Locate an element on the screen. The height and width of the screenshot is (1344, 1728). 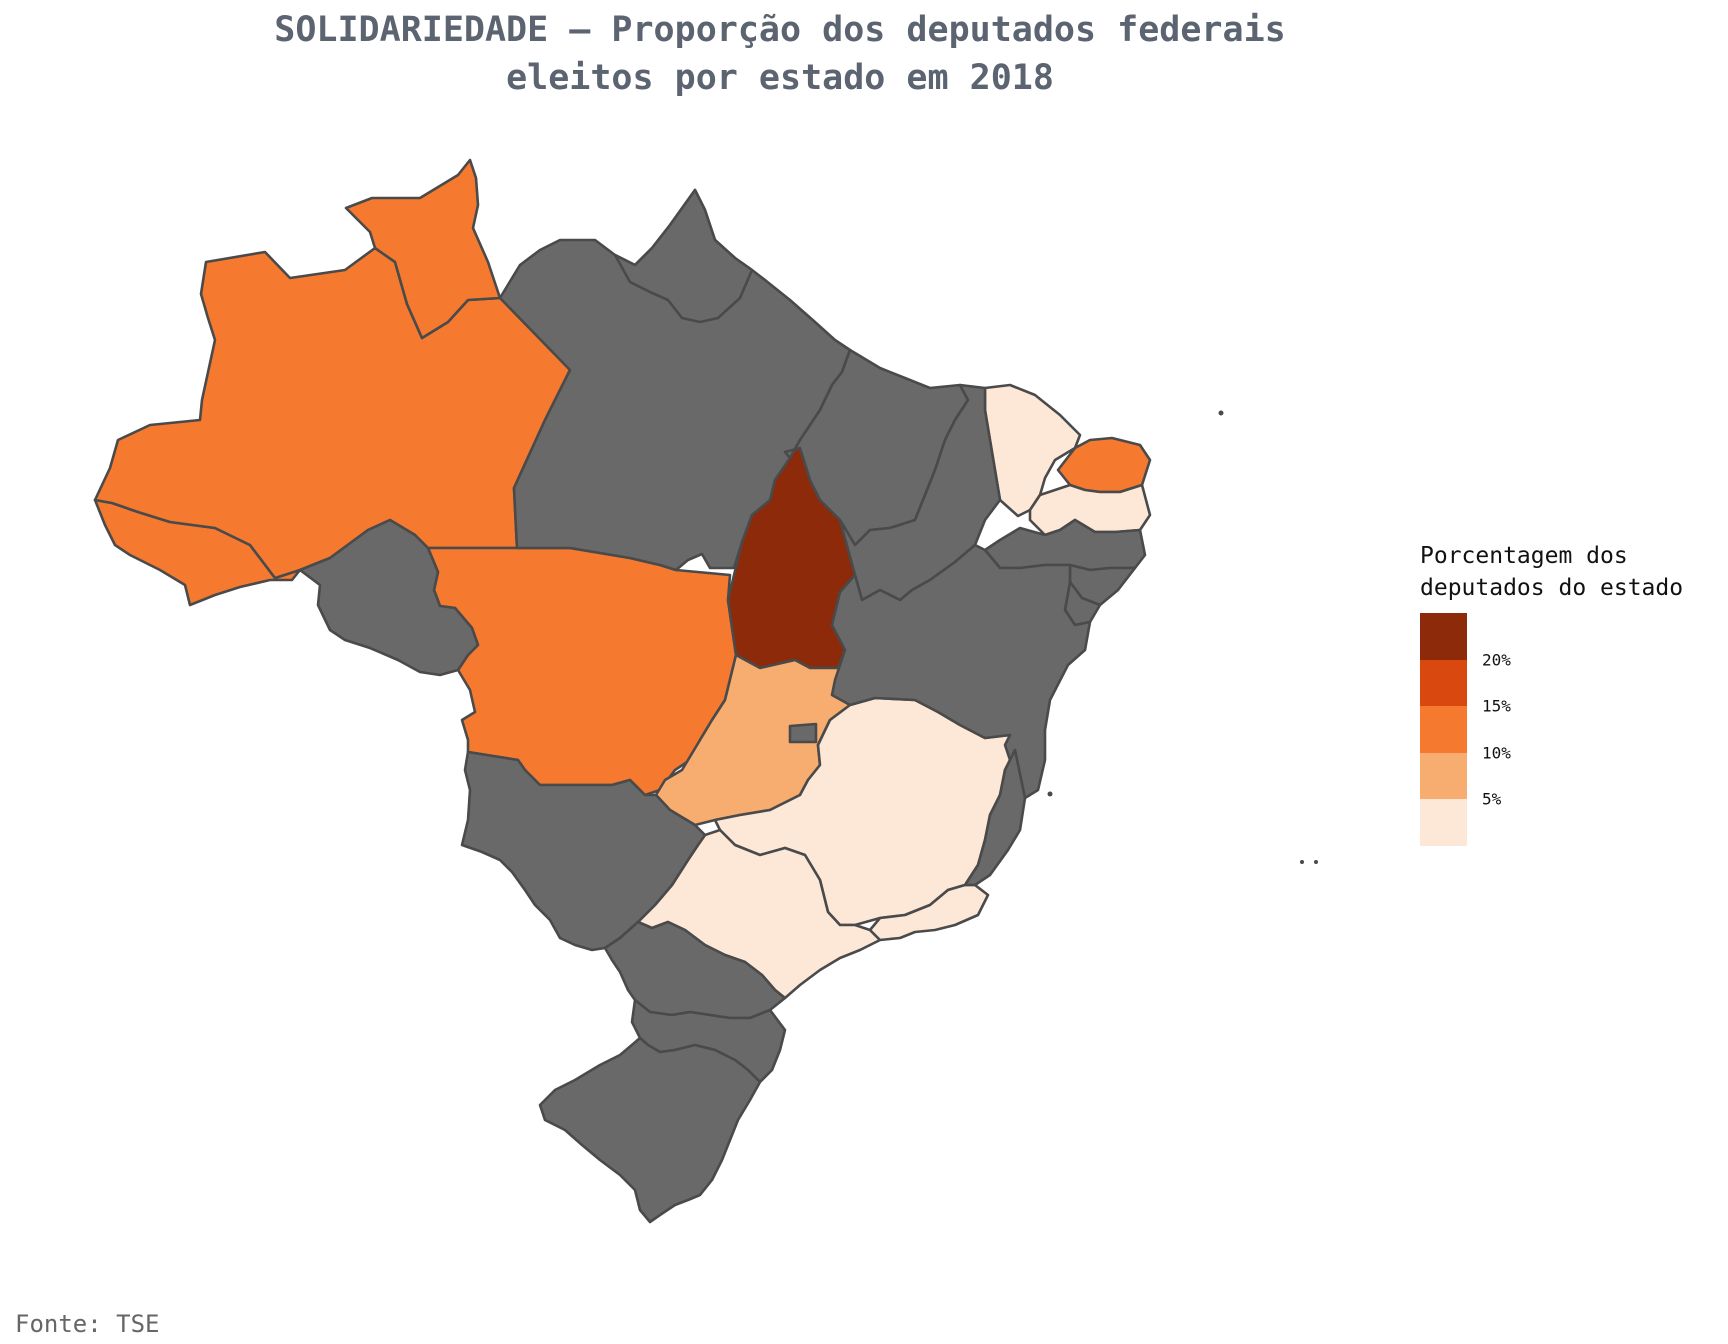
legend-tick-20: 20% is located at coordinates (1496, 659).